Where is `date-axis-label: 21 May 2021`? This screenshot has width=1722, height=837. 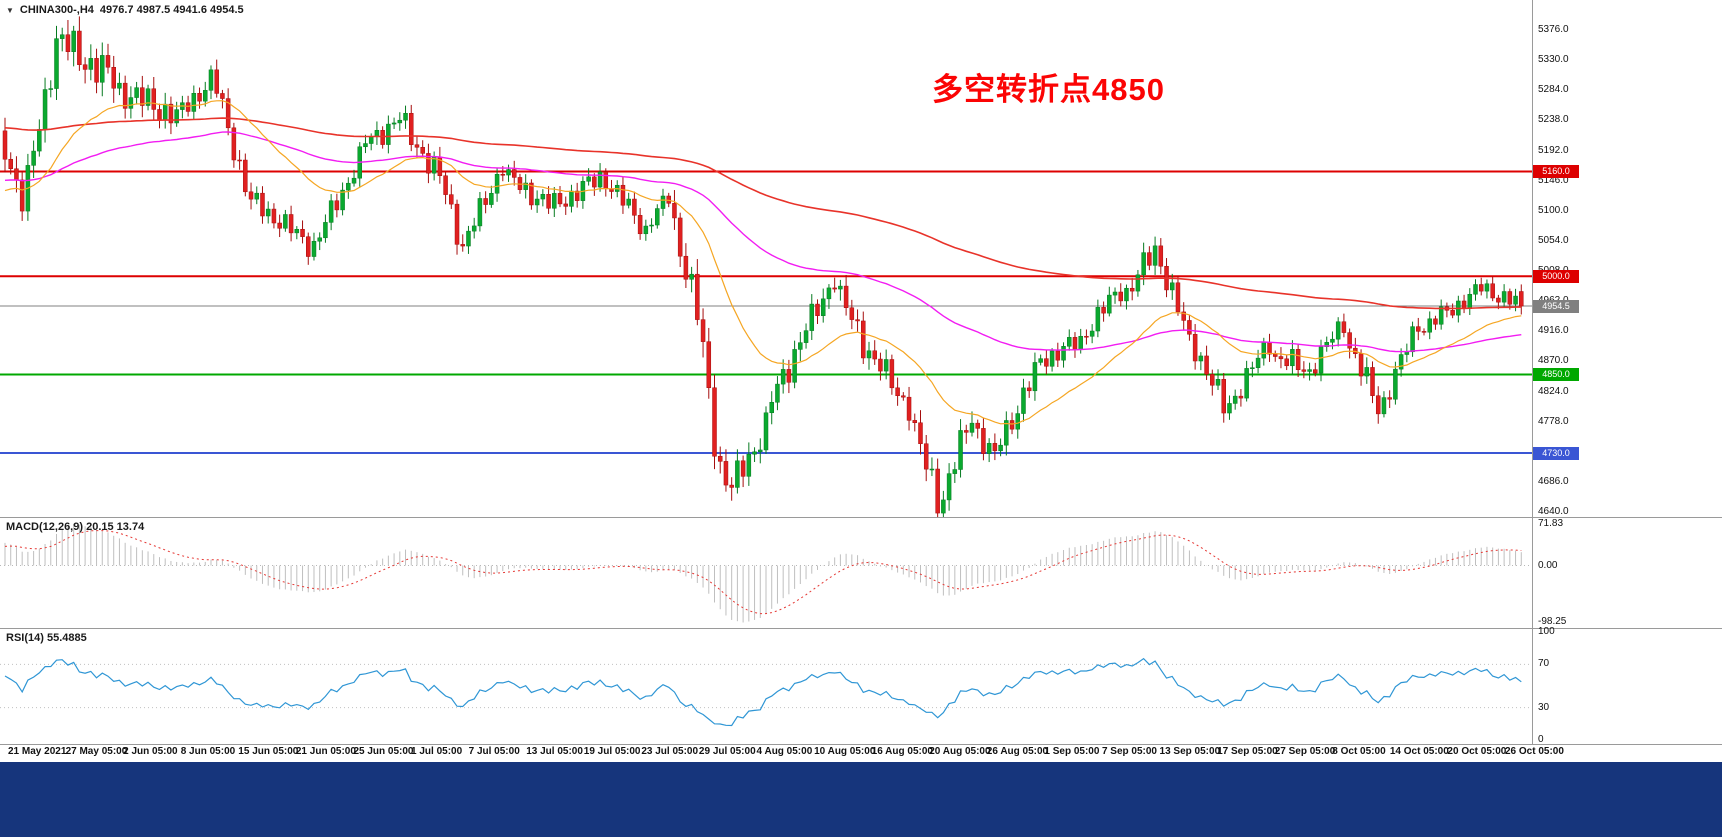 date-axis-label: 21 May 2021 is located at coordinates (37, 751).